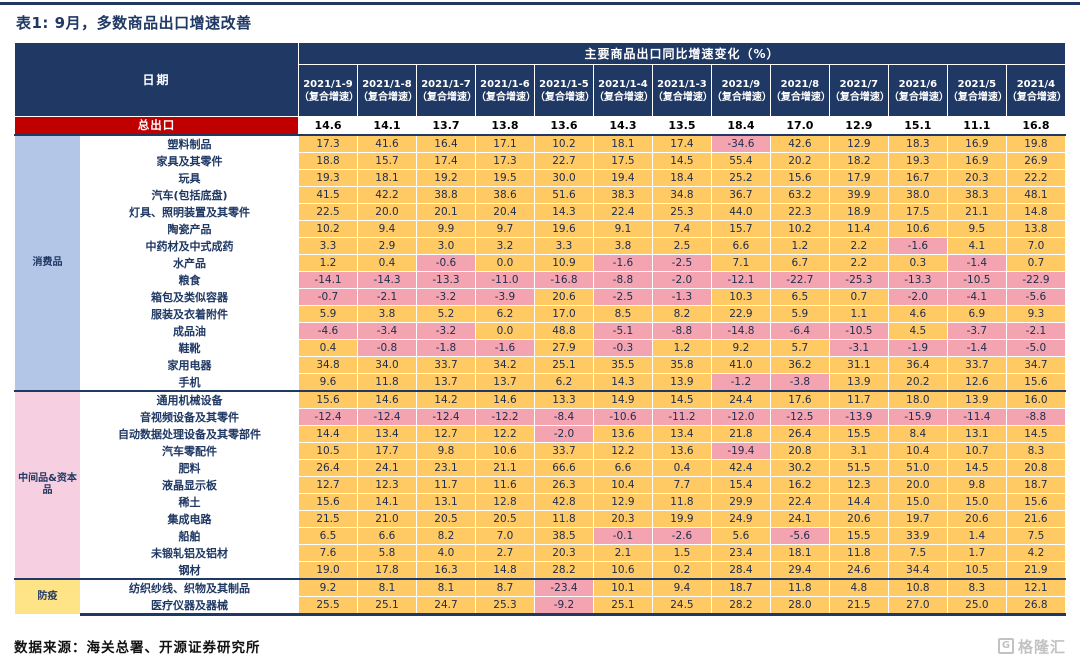 The width and height of the screenshot is (1080, 662). I want to click on value-cell: 10.7, so click(976, 450).